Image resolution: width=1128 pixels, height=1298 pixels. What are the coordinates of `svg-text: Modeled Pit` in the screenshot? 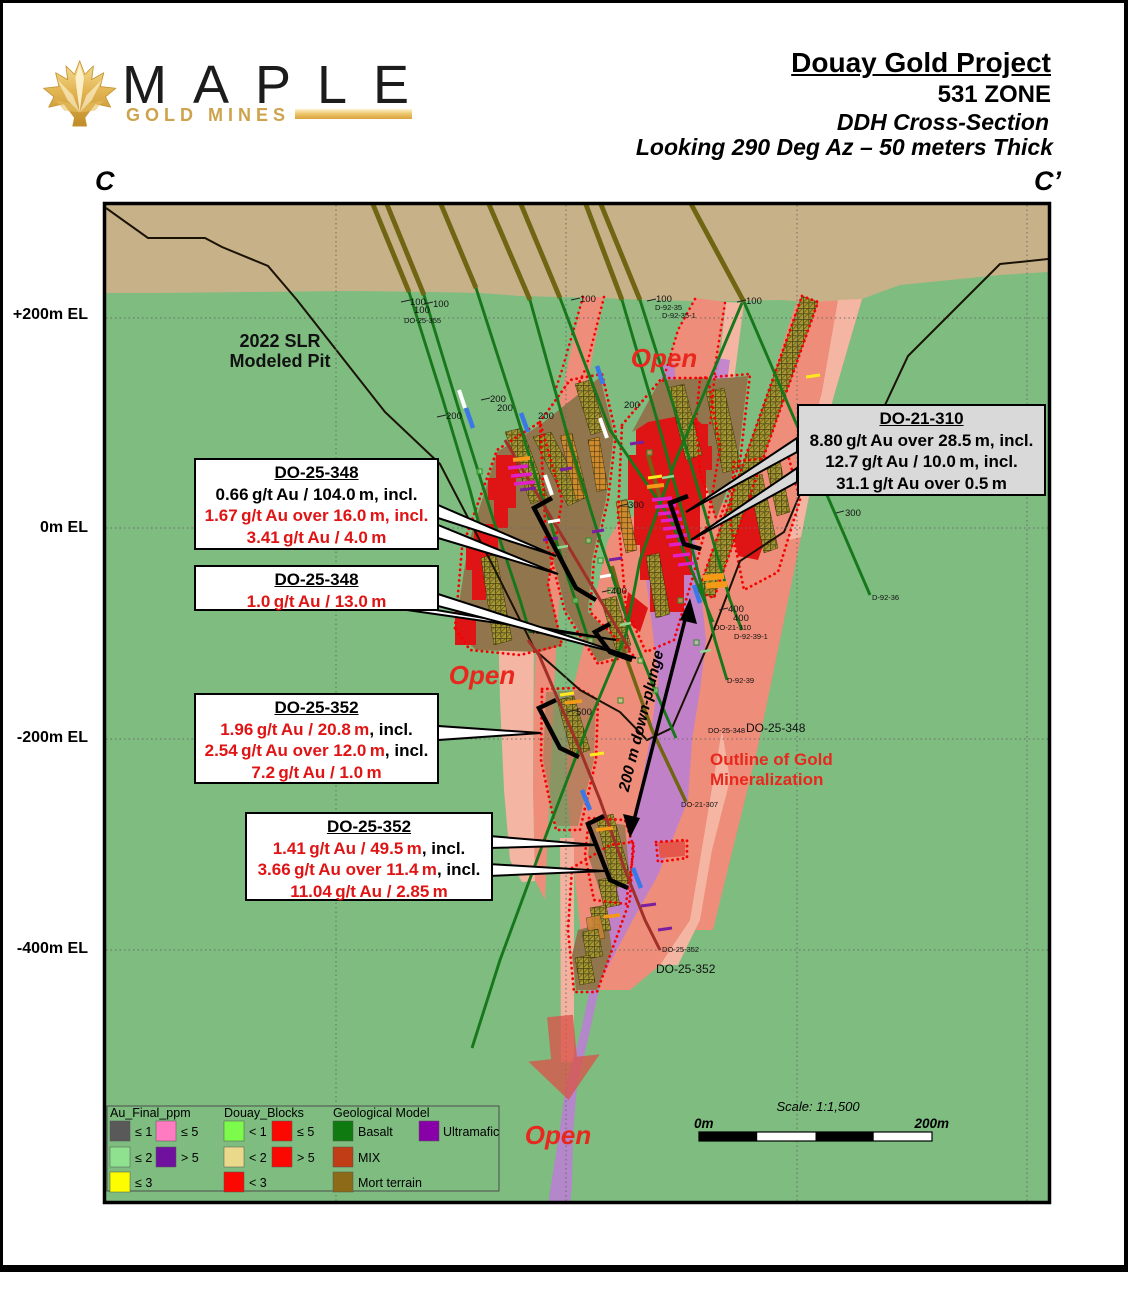 It's located at (279, 361).